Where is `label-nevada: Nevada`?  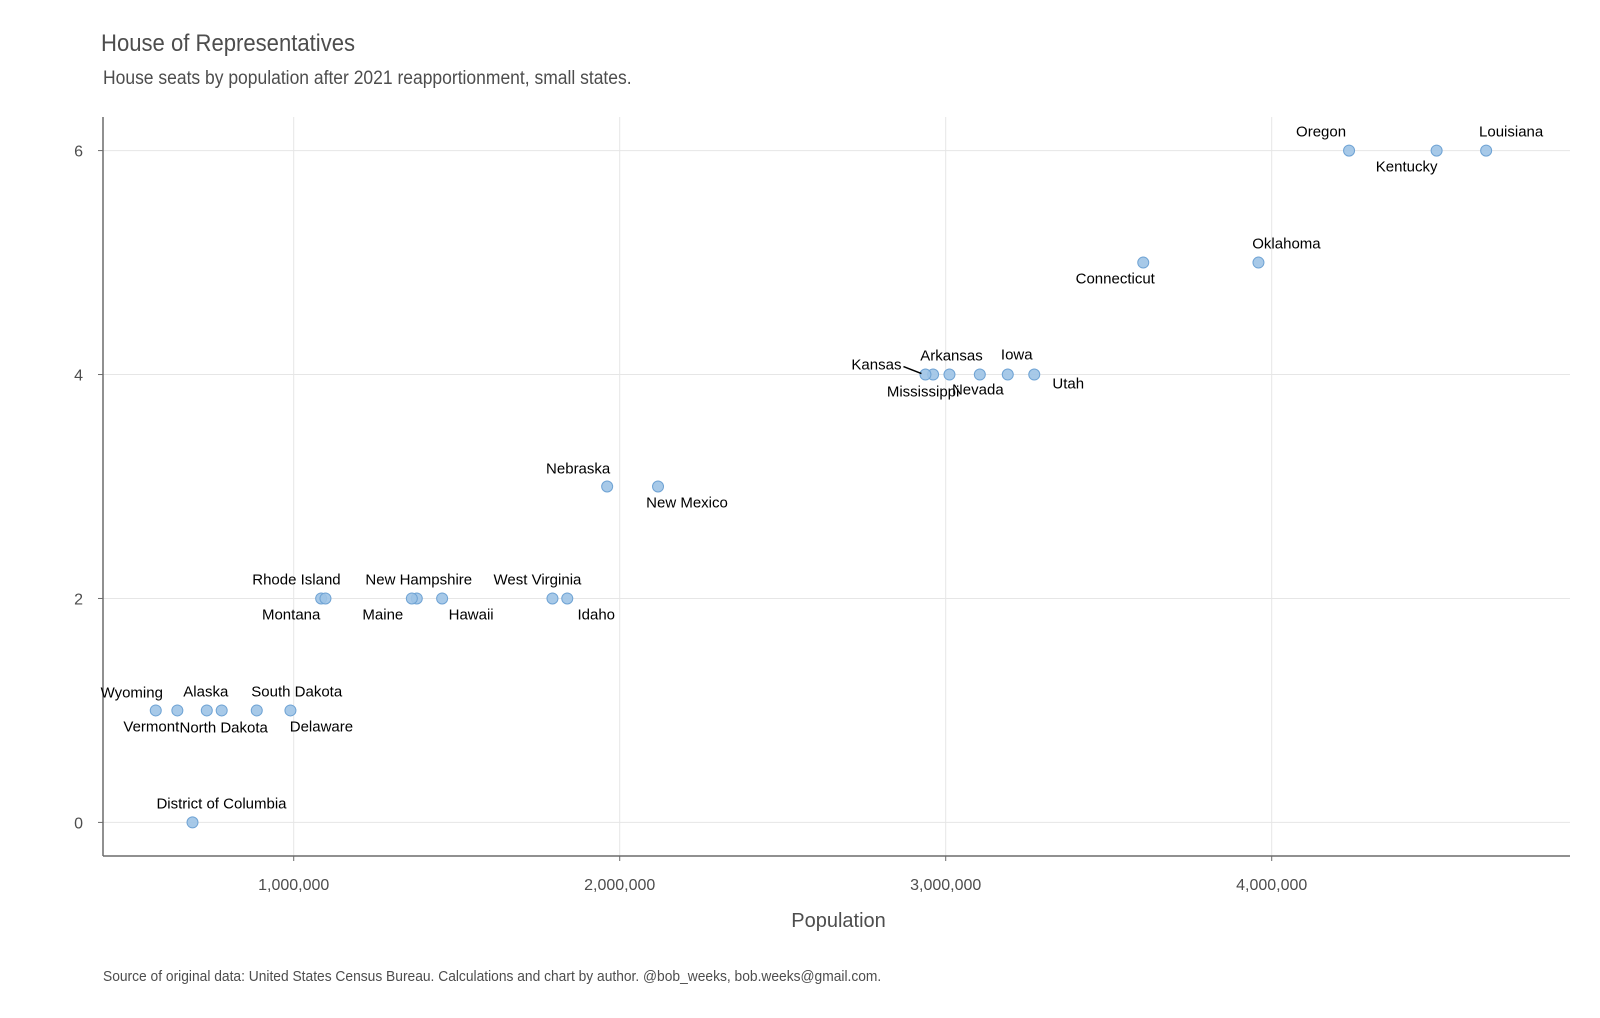
label-nevada: Nevada is located at coordinates (978, 390).